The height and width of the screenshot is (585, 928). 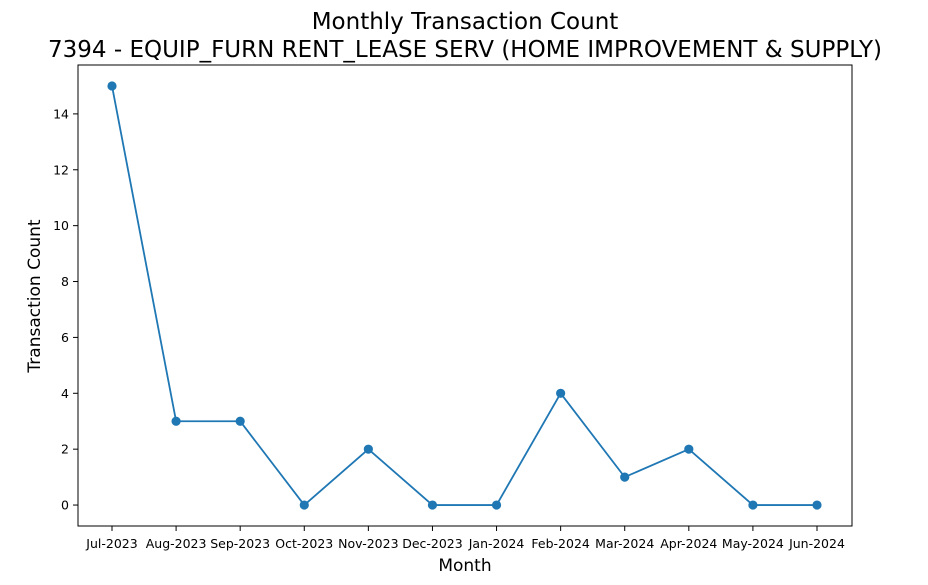 I want to click on y-tick-label: 8, so click(x=65, y=281).